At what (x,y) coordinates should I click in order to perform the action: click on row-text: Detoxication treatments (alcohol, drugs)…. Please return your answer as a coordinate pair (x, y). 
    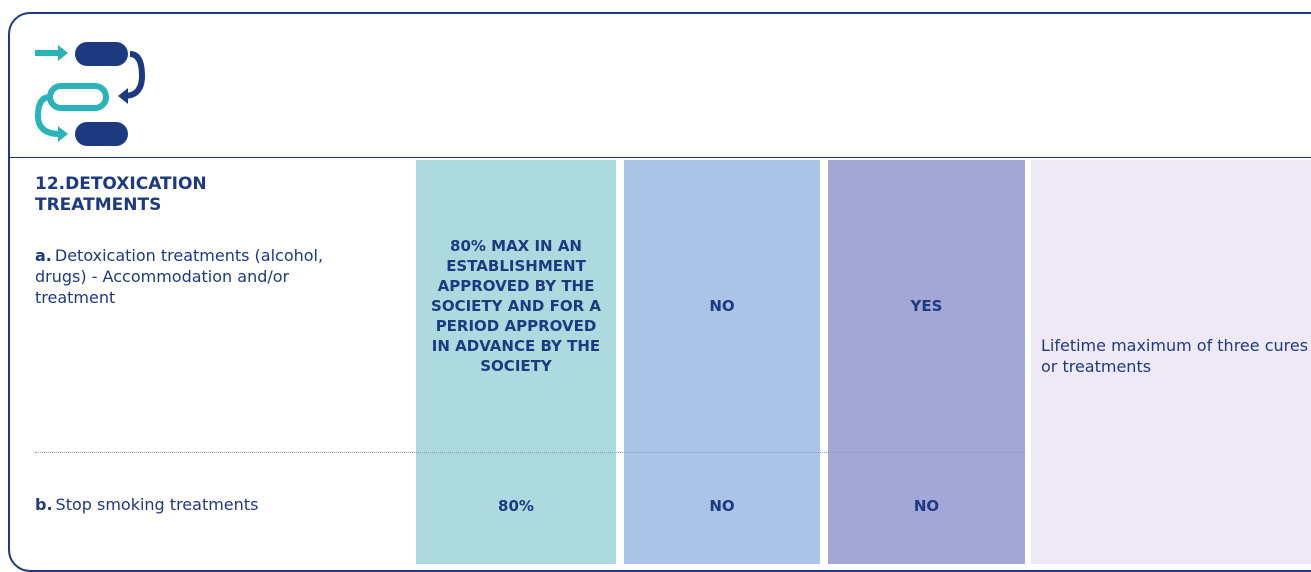
    Looking at the image, I should click on (179, 276).